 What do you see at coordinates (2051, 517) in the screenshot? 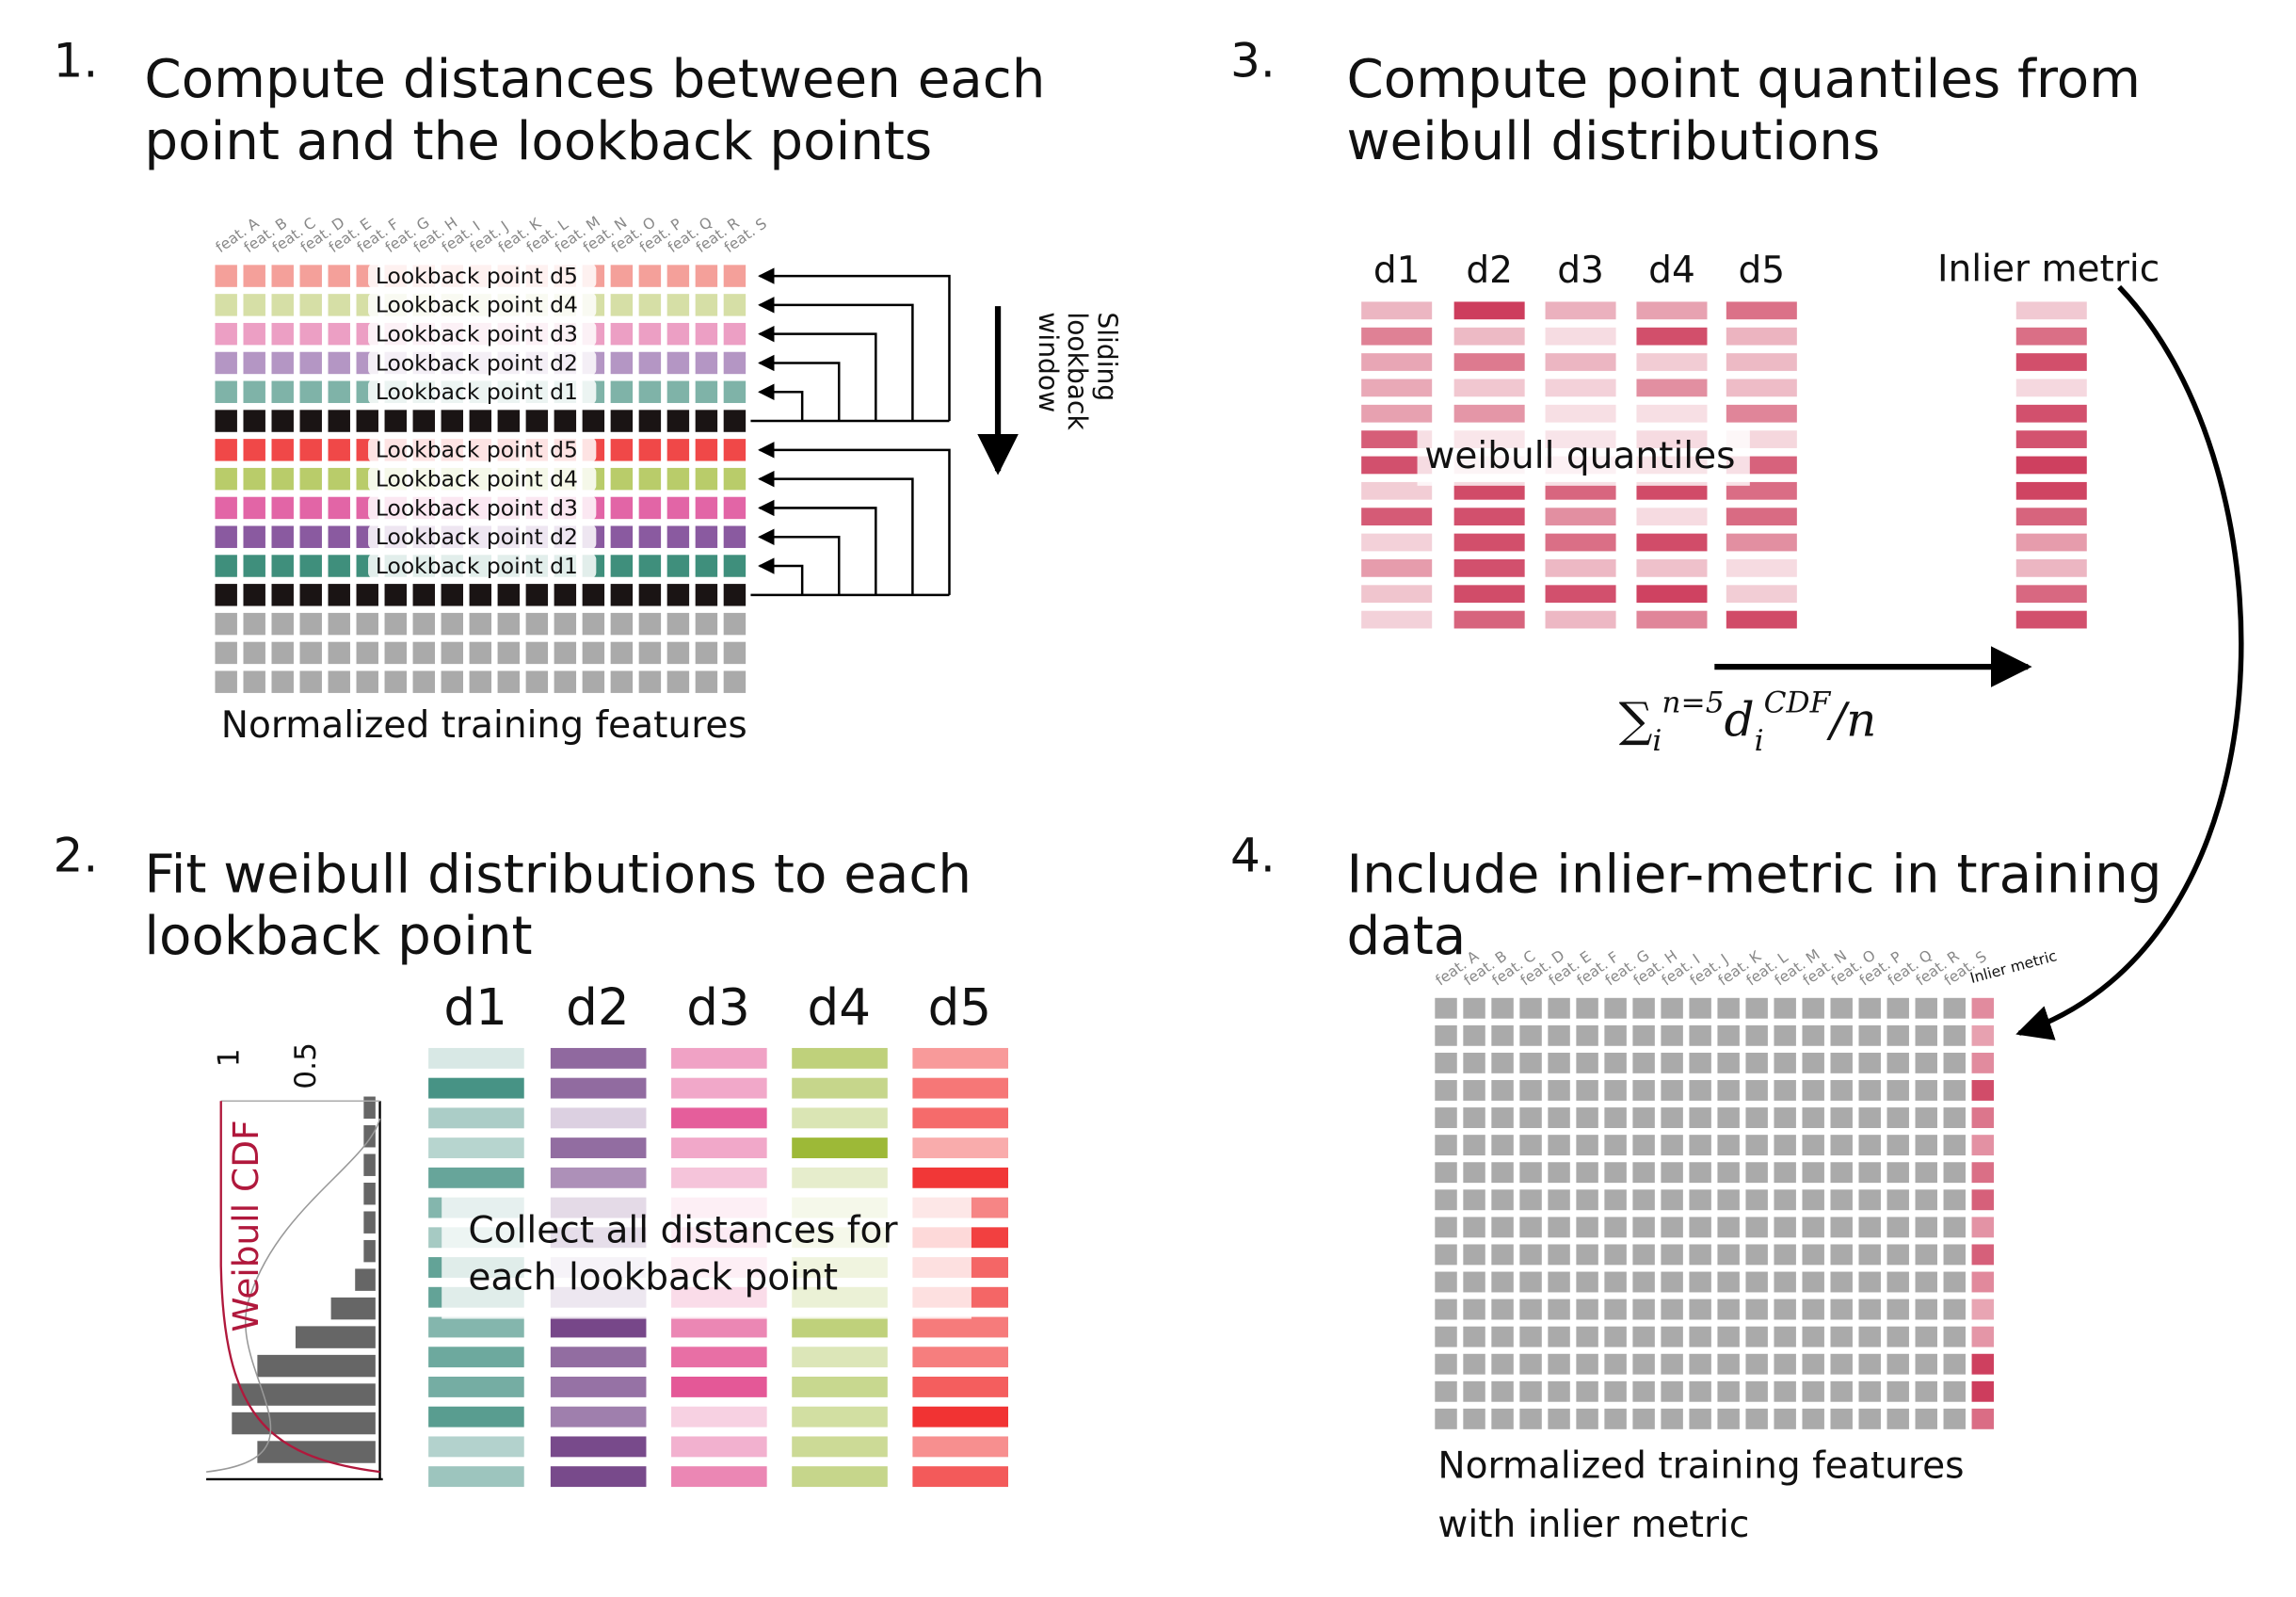
I see `inlier-bar` at bounding box center [2051, 517].